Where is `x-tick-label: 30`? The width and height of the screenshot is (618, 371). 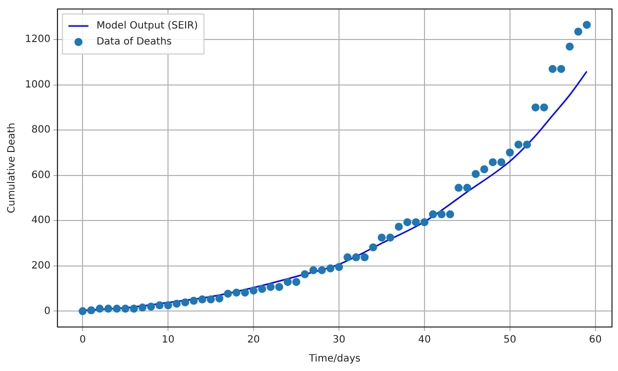 x-tick-label: 30 is located at coordinates (339, 340).